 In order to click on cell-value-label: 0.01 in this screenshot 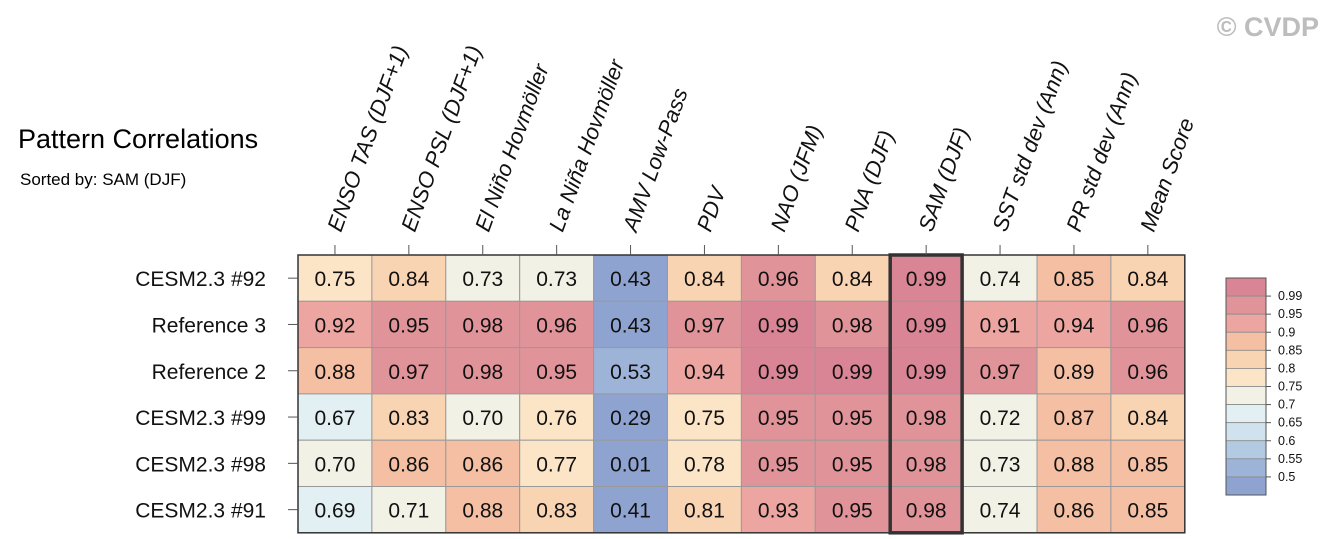, I will do `click(630, 464)`.